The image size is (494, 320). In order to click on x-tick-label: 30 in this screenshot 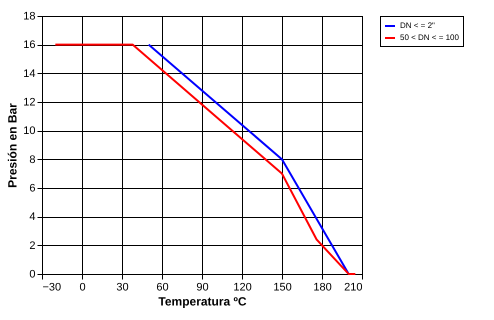, I will do `click(122, 288)`.